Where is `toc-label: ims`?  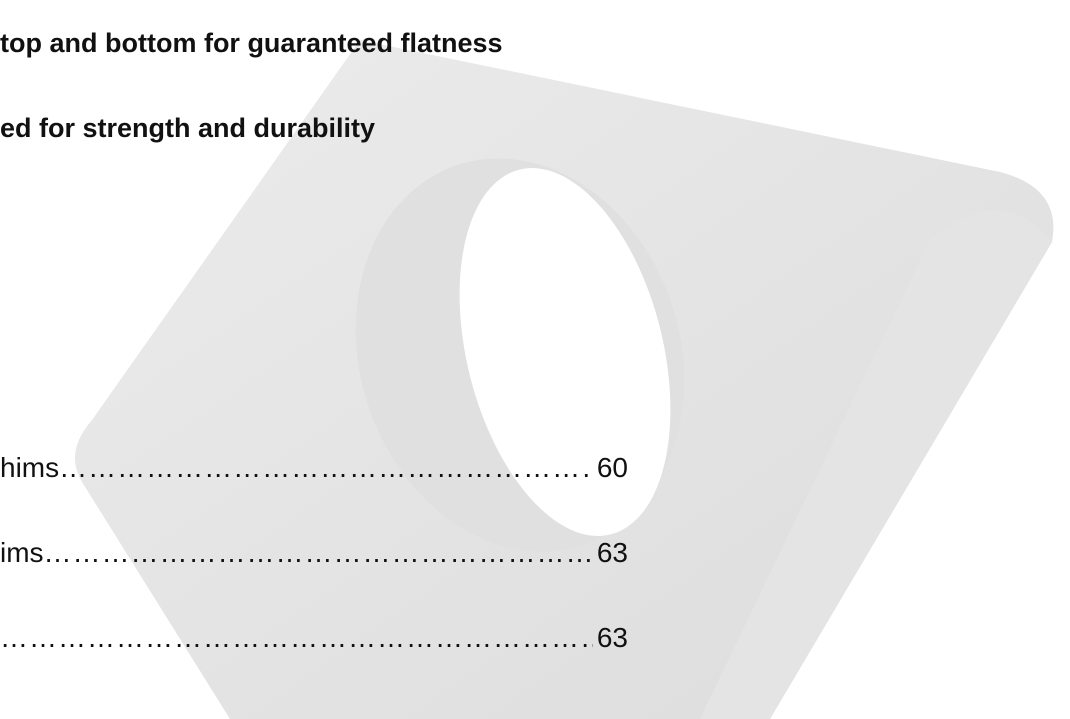 toc-label: ims is located at coordinates (22, 552).